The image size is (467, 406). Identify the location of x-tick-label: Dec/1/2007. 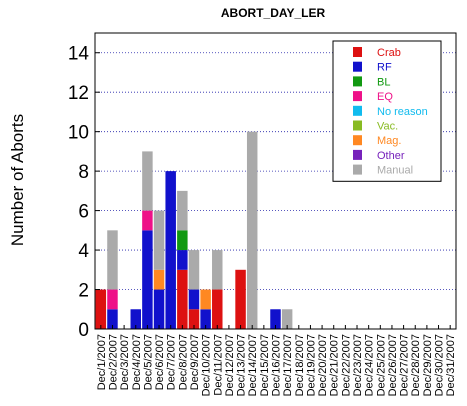
(102, 362).